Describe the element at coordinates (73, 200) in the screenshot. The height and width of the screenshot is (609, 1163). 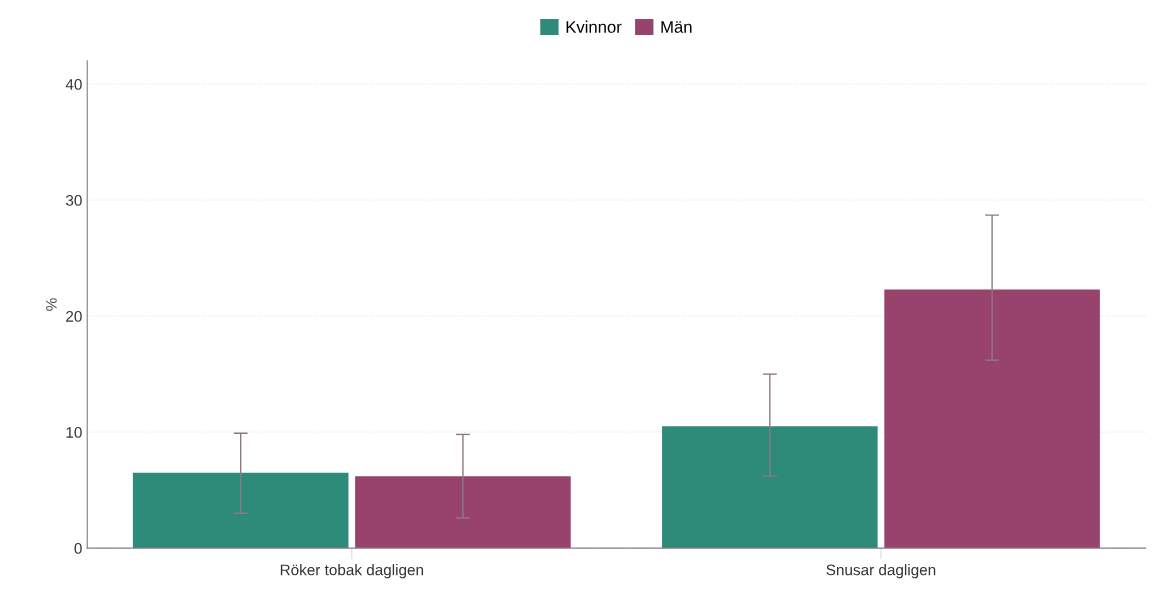
I see `y-tick-label: 30` at that location.